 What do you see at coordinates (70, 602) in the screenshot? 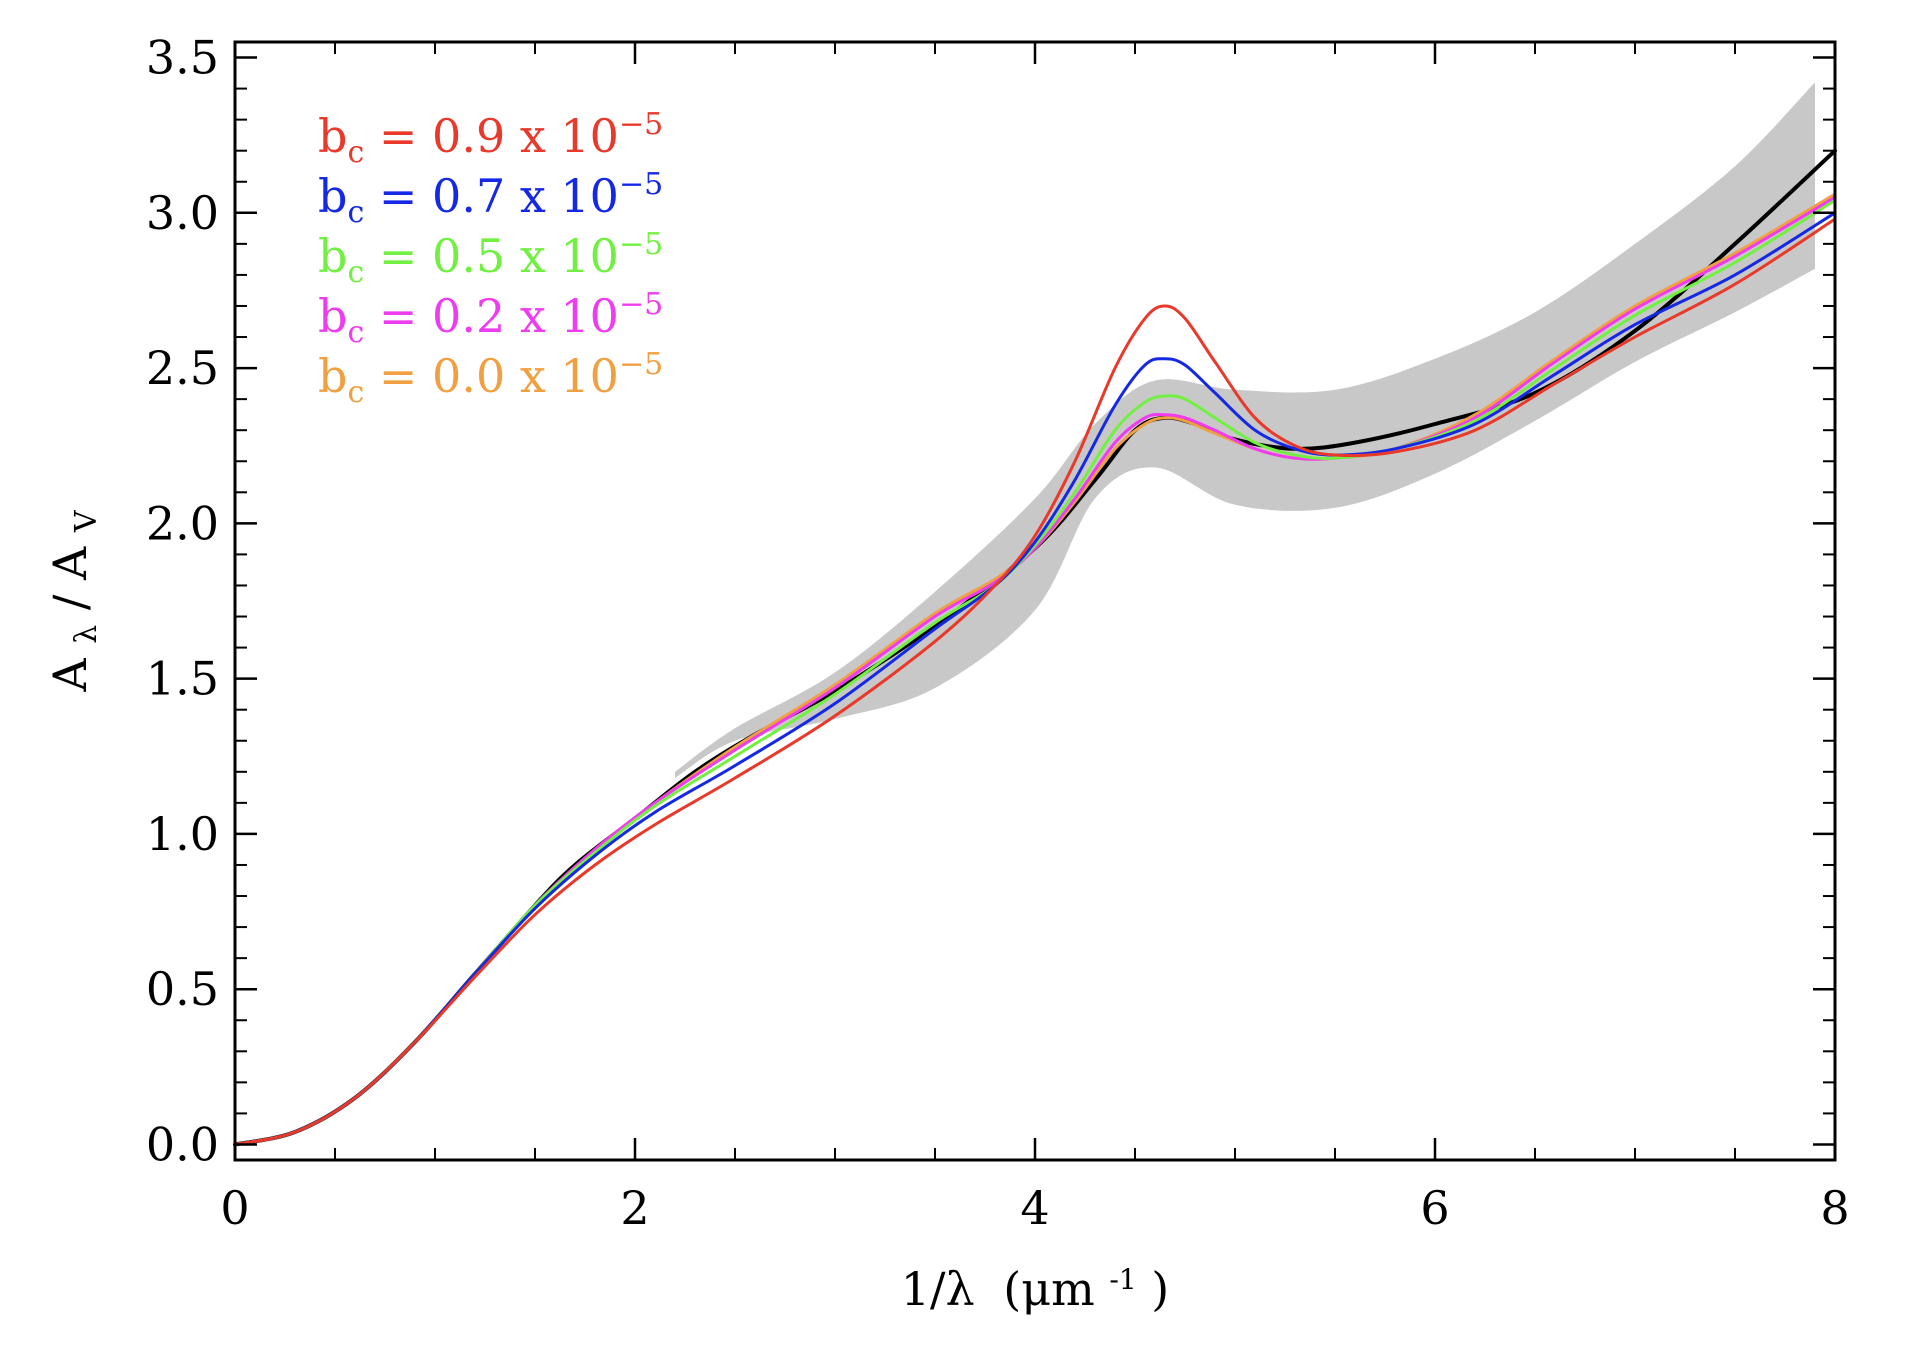
I see `y-axis-title-sep: /` at bounding box center [70, 602].